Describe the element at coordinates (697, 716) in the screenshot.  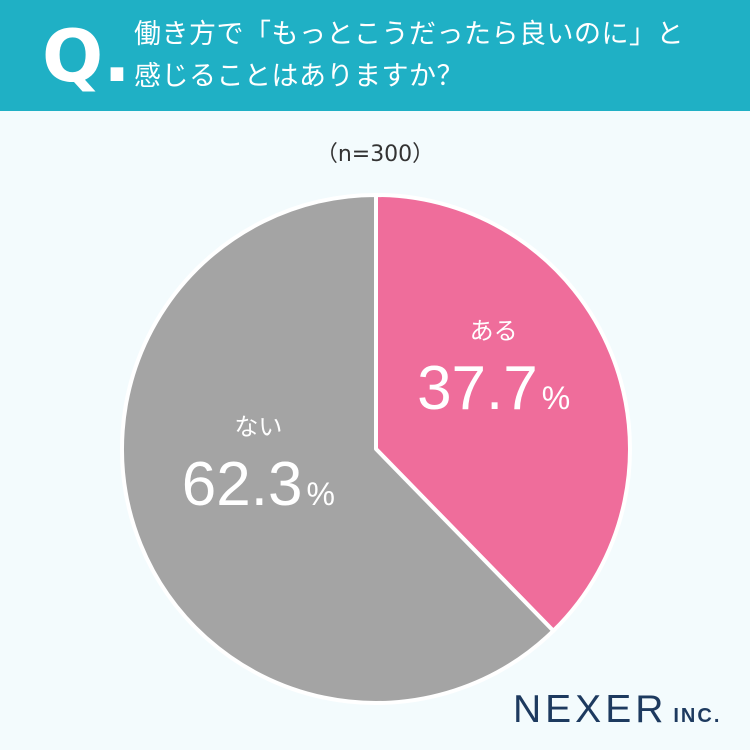
I see `logo-sub: INC.` at that location.